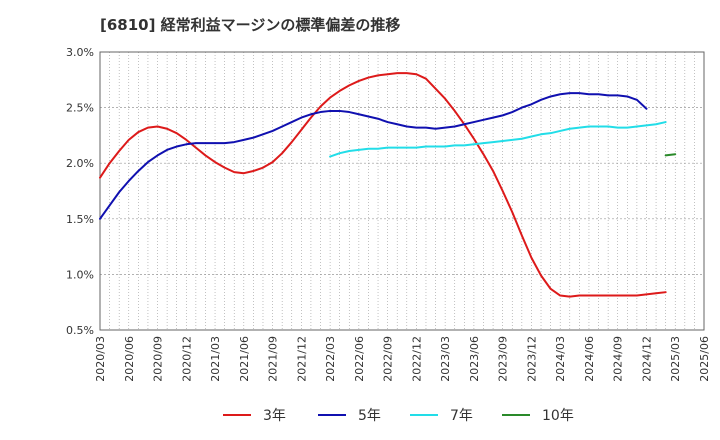 This screenshot has height=440, width=720. I want to click on y-tick-label: 2.0%, so click(80, 163).